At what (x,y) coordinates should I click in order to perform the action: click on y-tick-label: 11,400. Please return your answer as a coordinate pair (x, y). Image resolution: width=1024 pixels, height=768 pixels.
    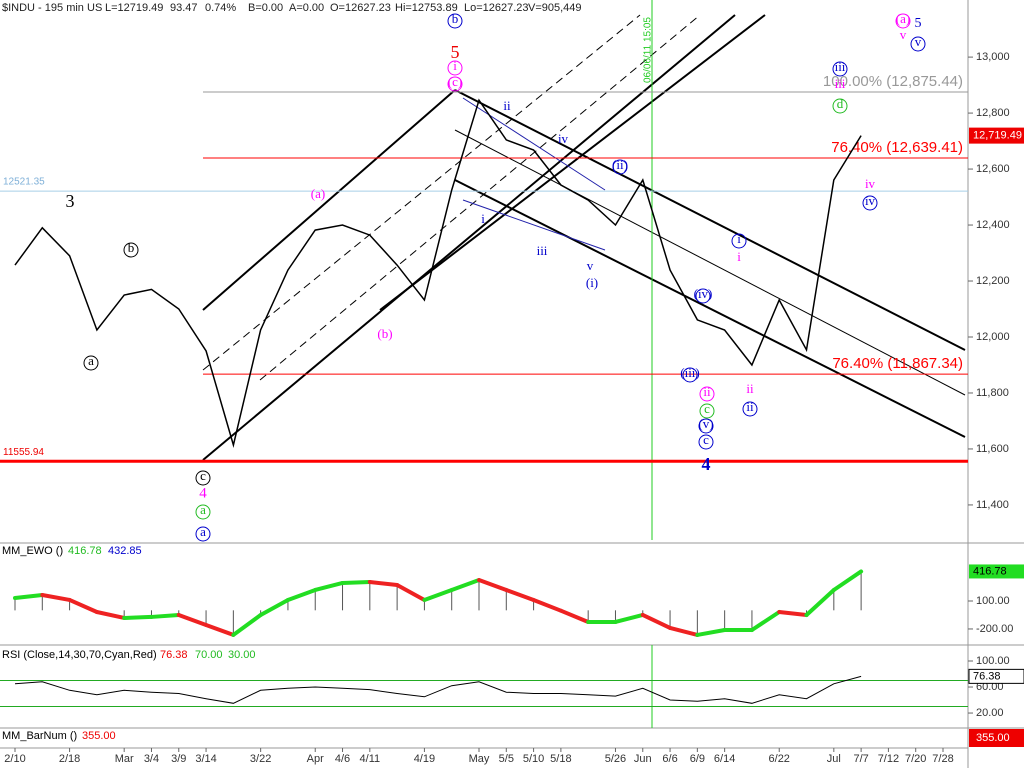
    Looking at the image, I should click on (992, 505).